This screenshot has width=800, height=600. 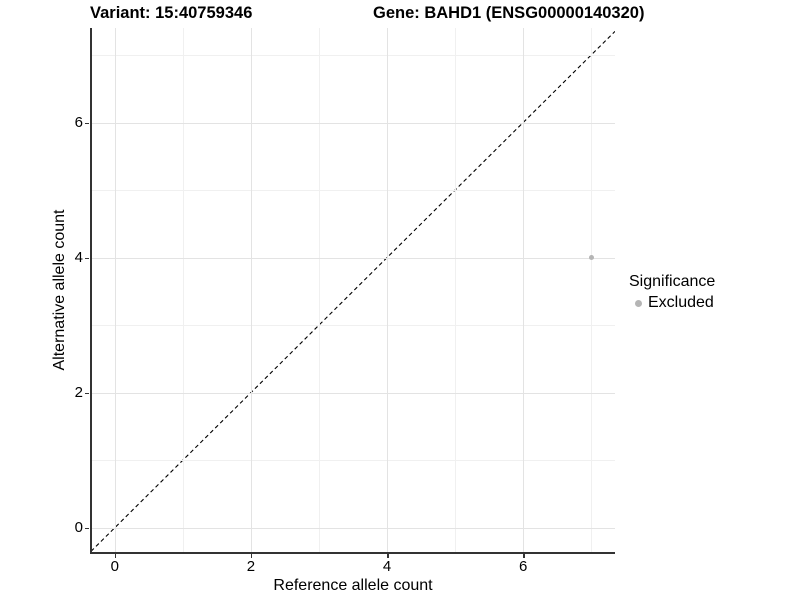 What do you see at coordinates (352, 553) in the screenshot?
I see `x-axis-line` at bounding box center [352, 553].